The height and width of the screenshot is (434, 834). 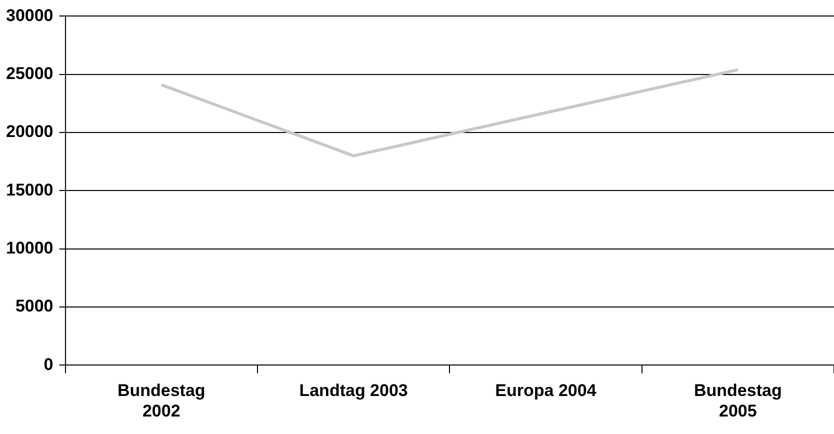 What do you see at coordinates (546, 390) in the screenshot?
I see `x-tick-label: Europa 2004` at bounding box center [546, 390].